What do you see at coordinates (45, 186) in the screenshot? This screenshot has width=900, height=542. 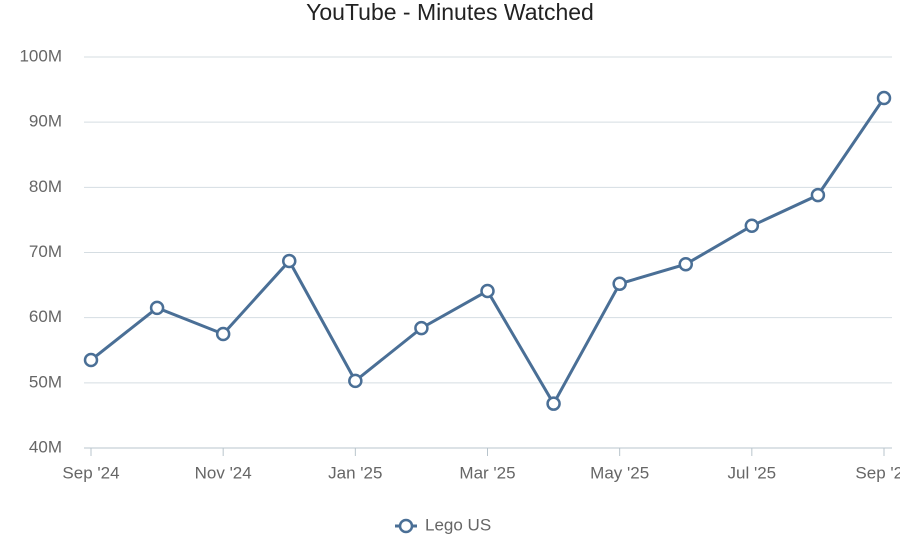 I see `y-tick-label: 80M` at bounding box center [45, 186].